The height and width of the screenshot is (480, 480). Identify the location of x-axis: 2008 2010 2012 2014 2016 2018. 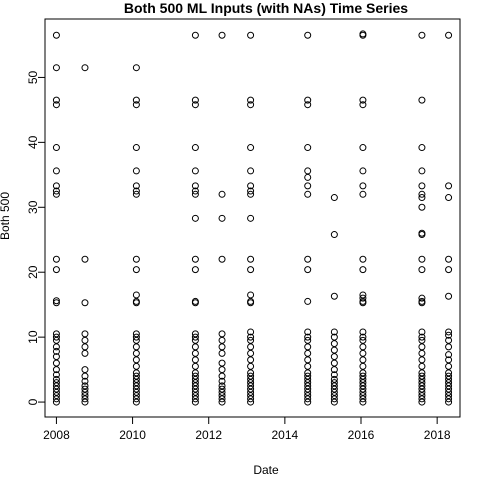
(247, 429).